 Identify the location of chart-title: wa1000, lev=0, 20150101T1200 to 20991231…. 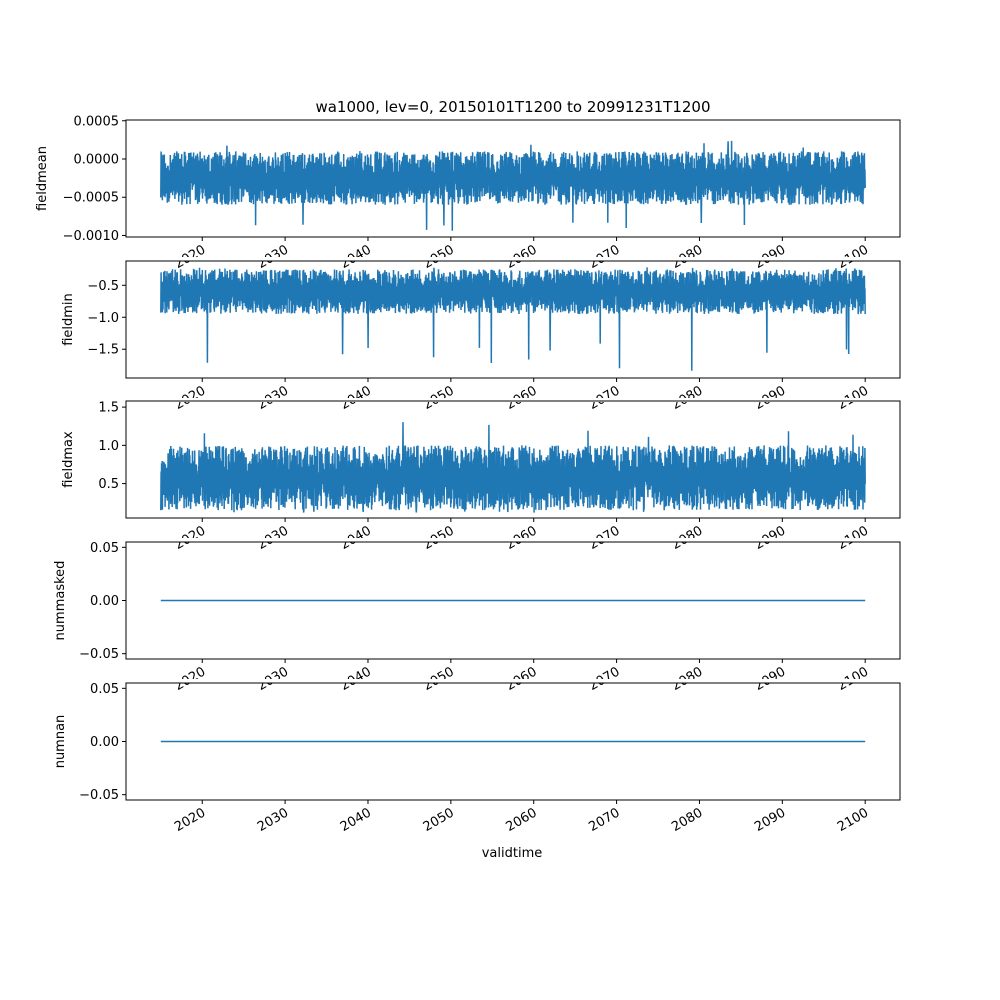
(512, 107).